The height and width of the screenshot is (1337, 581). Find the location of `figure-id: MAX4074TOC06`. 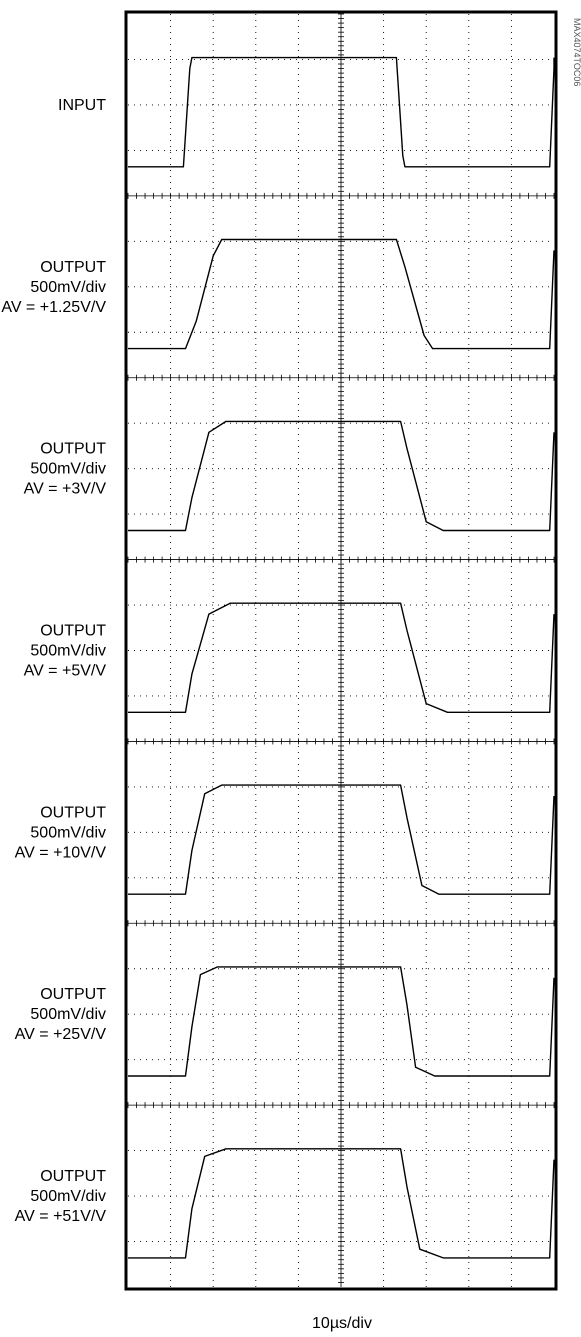

figure-id: MAX4074TOC06 is located at coordinates (576, 52).